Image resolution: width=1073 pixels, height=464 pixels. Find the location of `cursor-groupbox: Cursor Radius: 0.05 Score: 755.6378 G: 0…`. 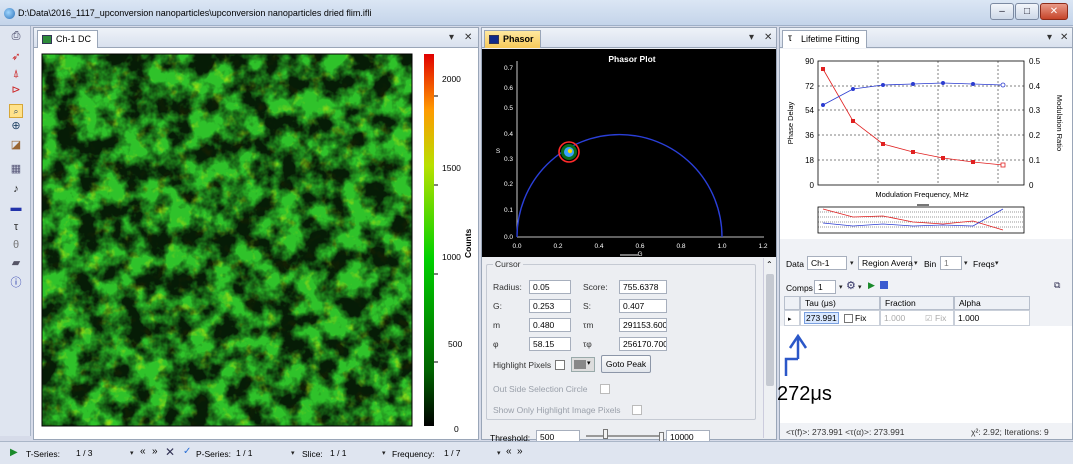

cursor-groupbox: Cursor Radius: 0.05 Score: 755.6378 G: 0… is located at coordinates (621, 339).